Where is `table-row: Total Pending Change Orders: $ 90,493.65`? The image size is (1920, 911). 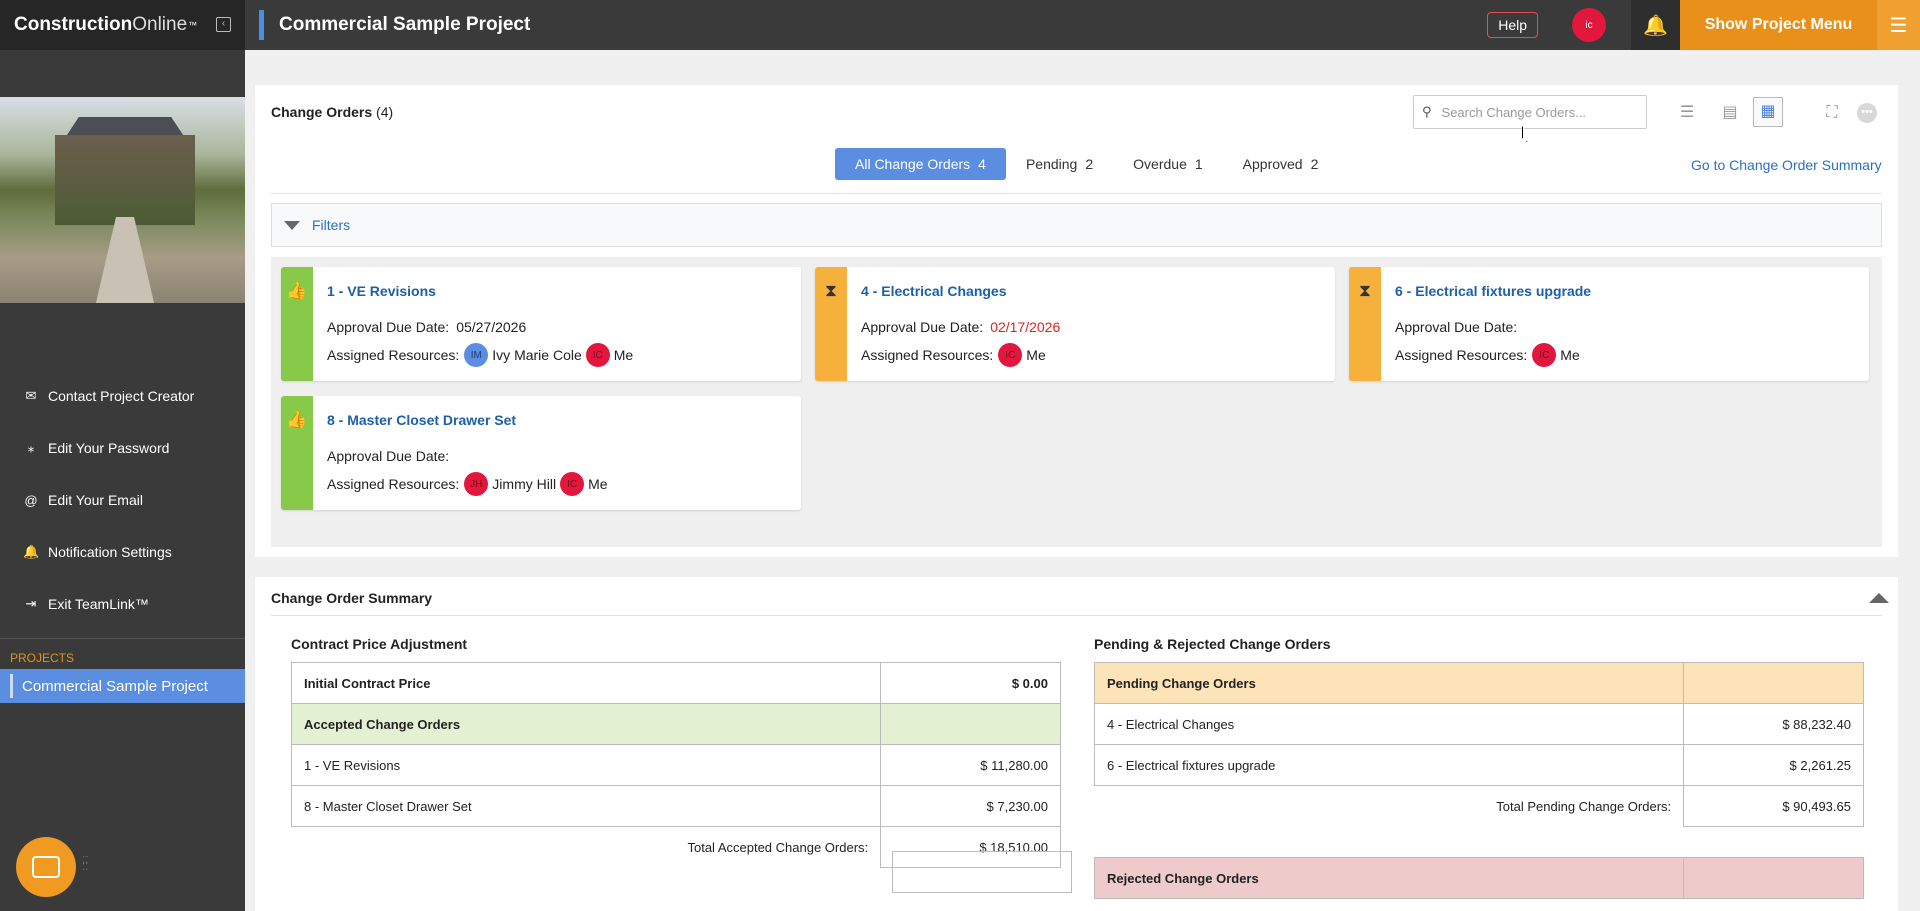
table-row: Total Pending Change Orders: $ 90,493.65 is located at coordinates (1479, 806).